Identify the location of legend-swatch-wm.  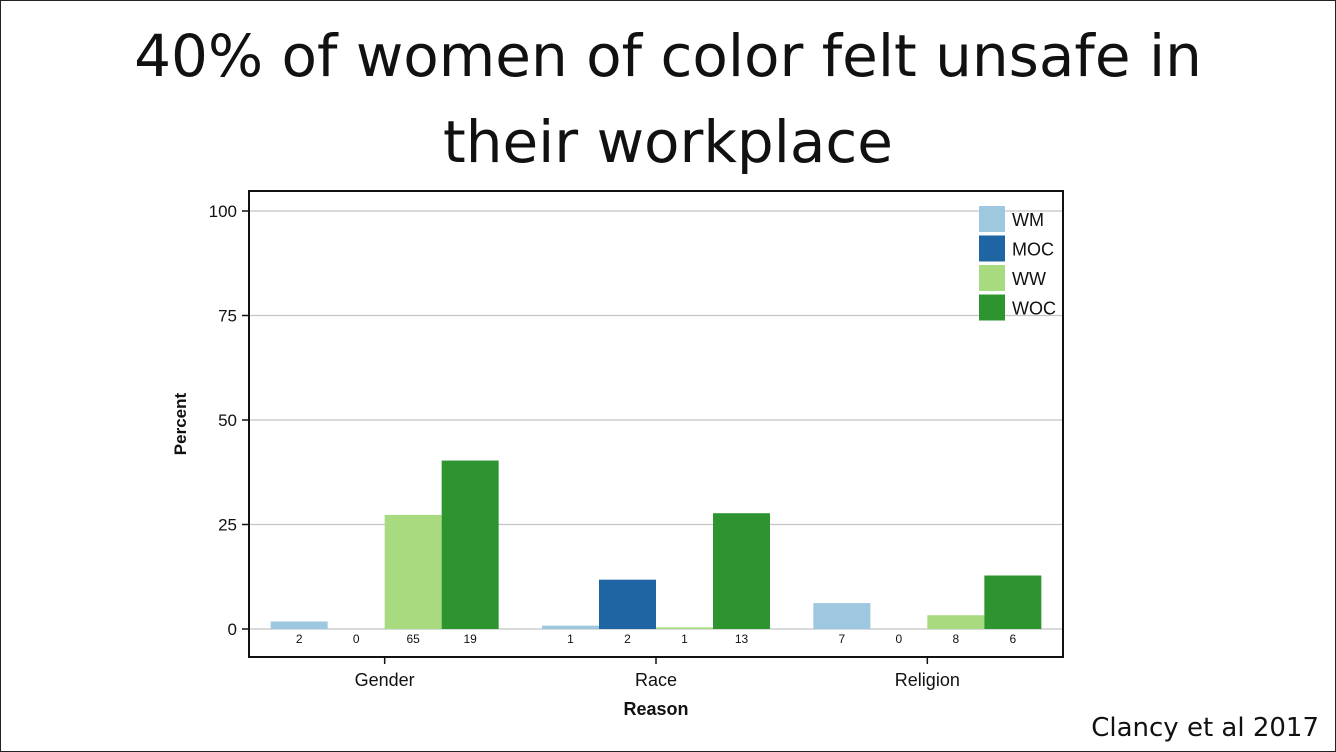
(992, 219).